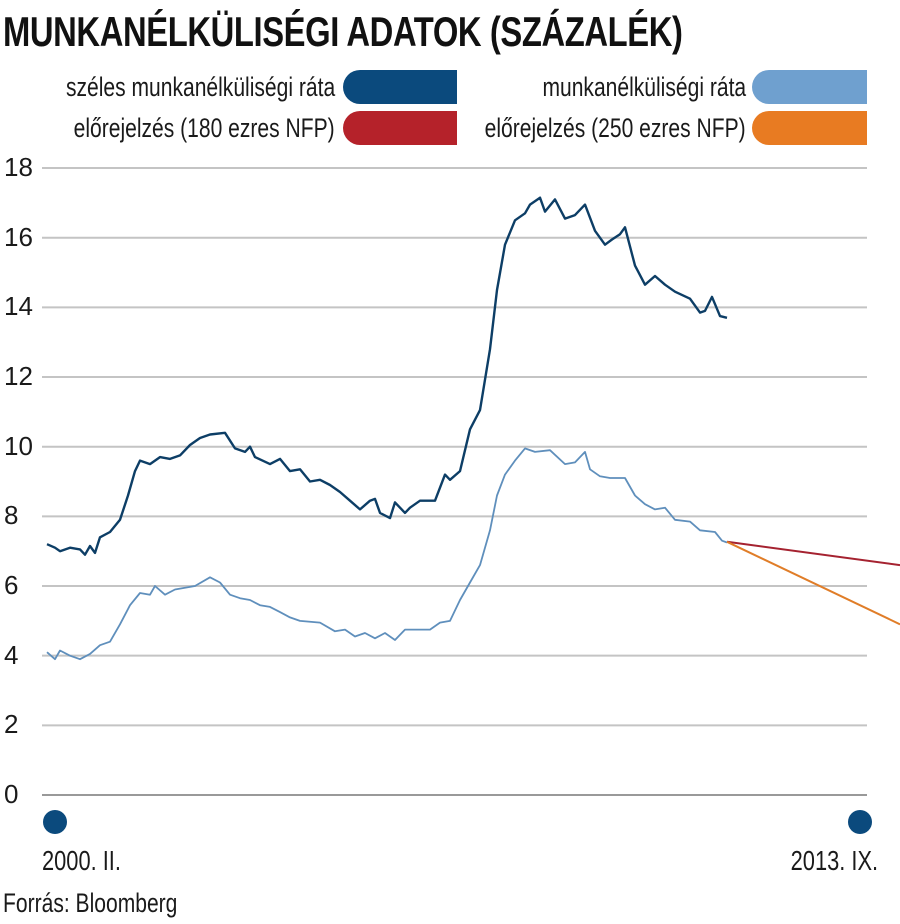  I want to click on legend-label: előrejelzés (250 ezres NFP), so click(615, 127).